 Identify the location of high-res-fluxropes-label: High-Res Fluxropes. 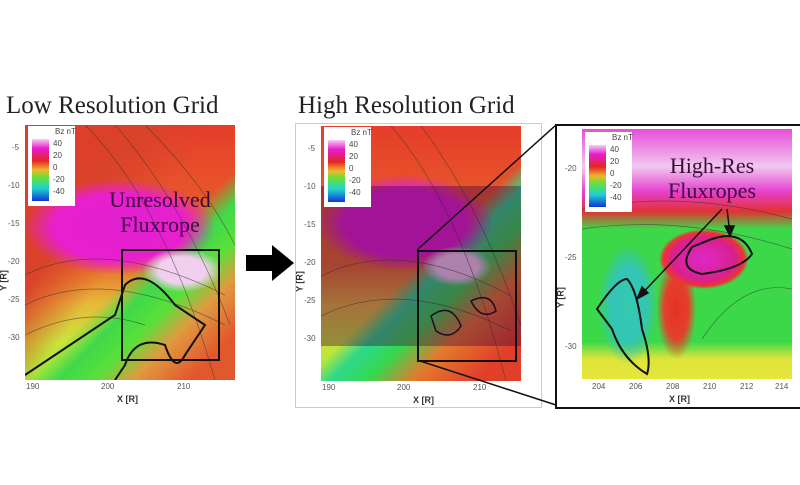
(712, 178).